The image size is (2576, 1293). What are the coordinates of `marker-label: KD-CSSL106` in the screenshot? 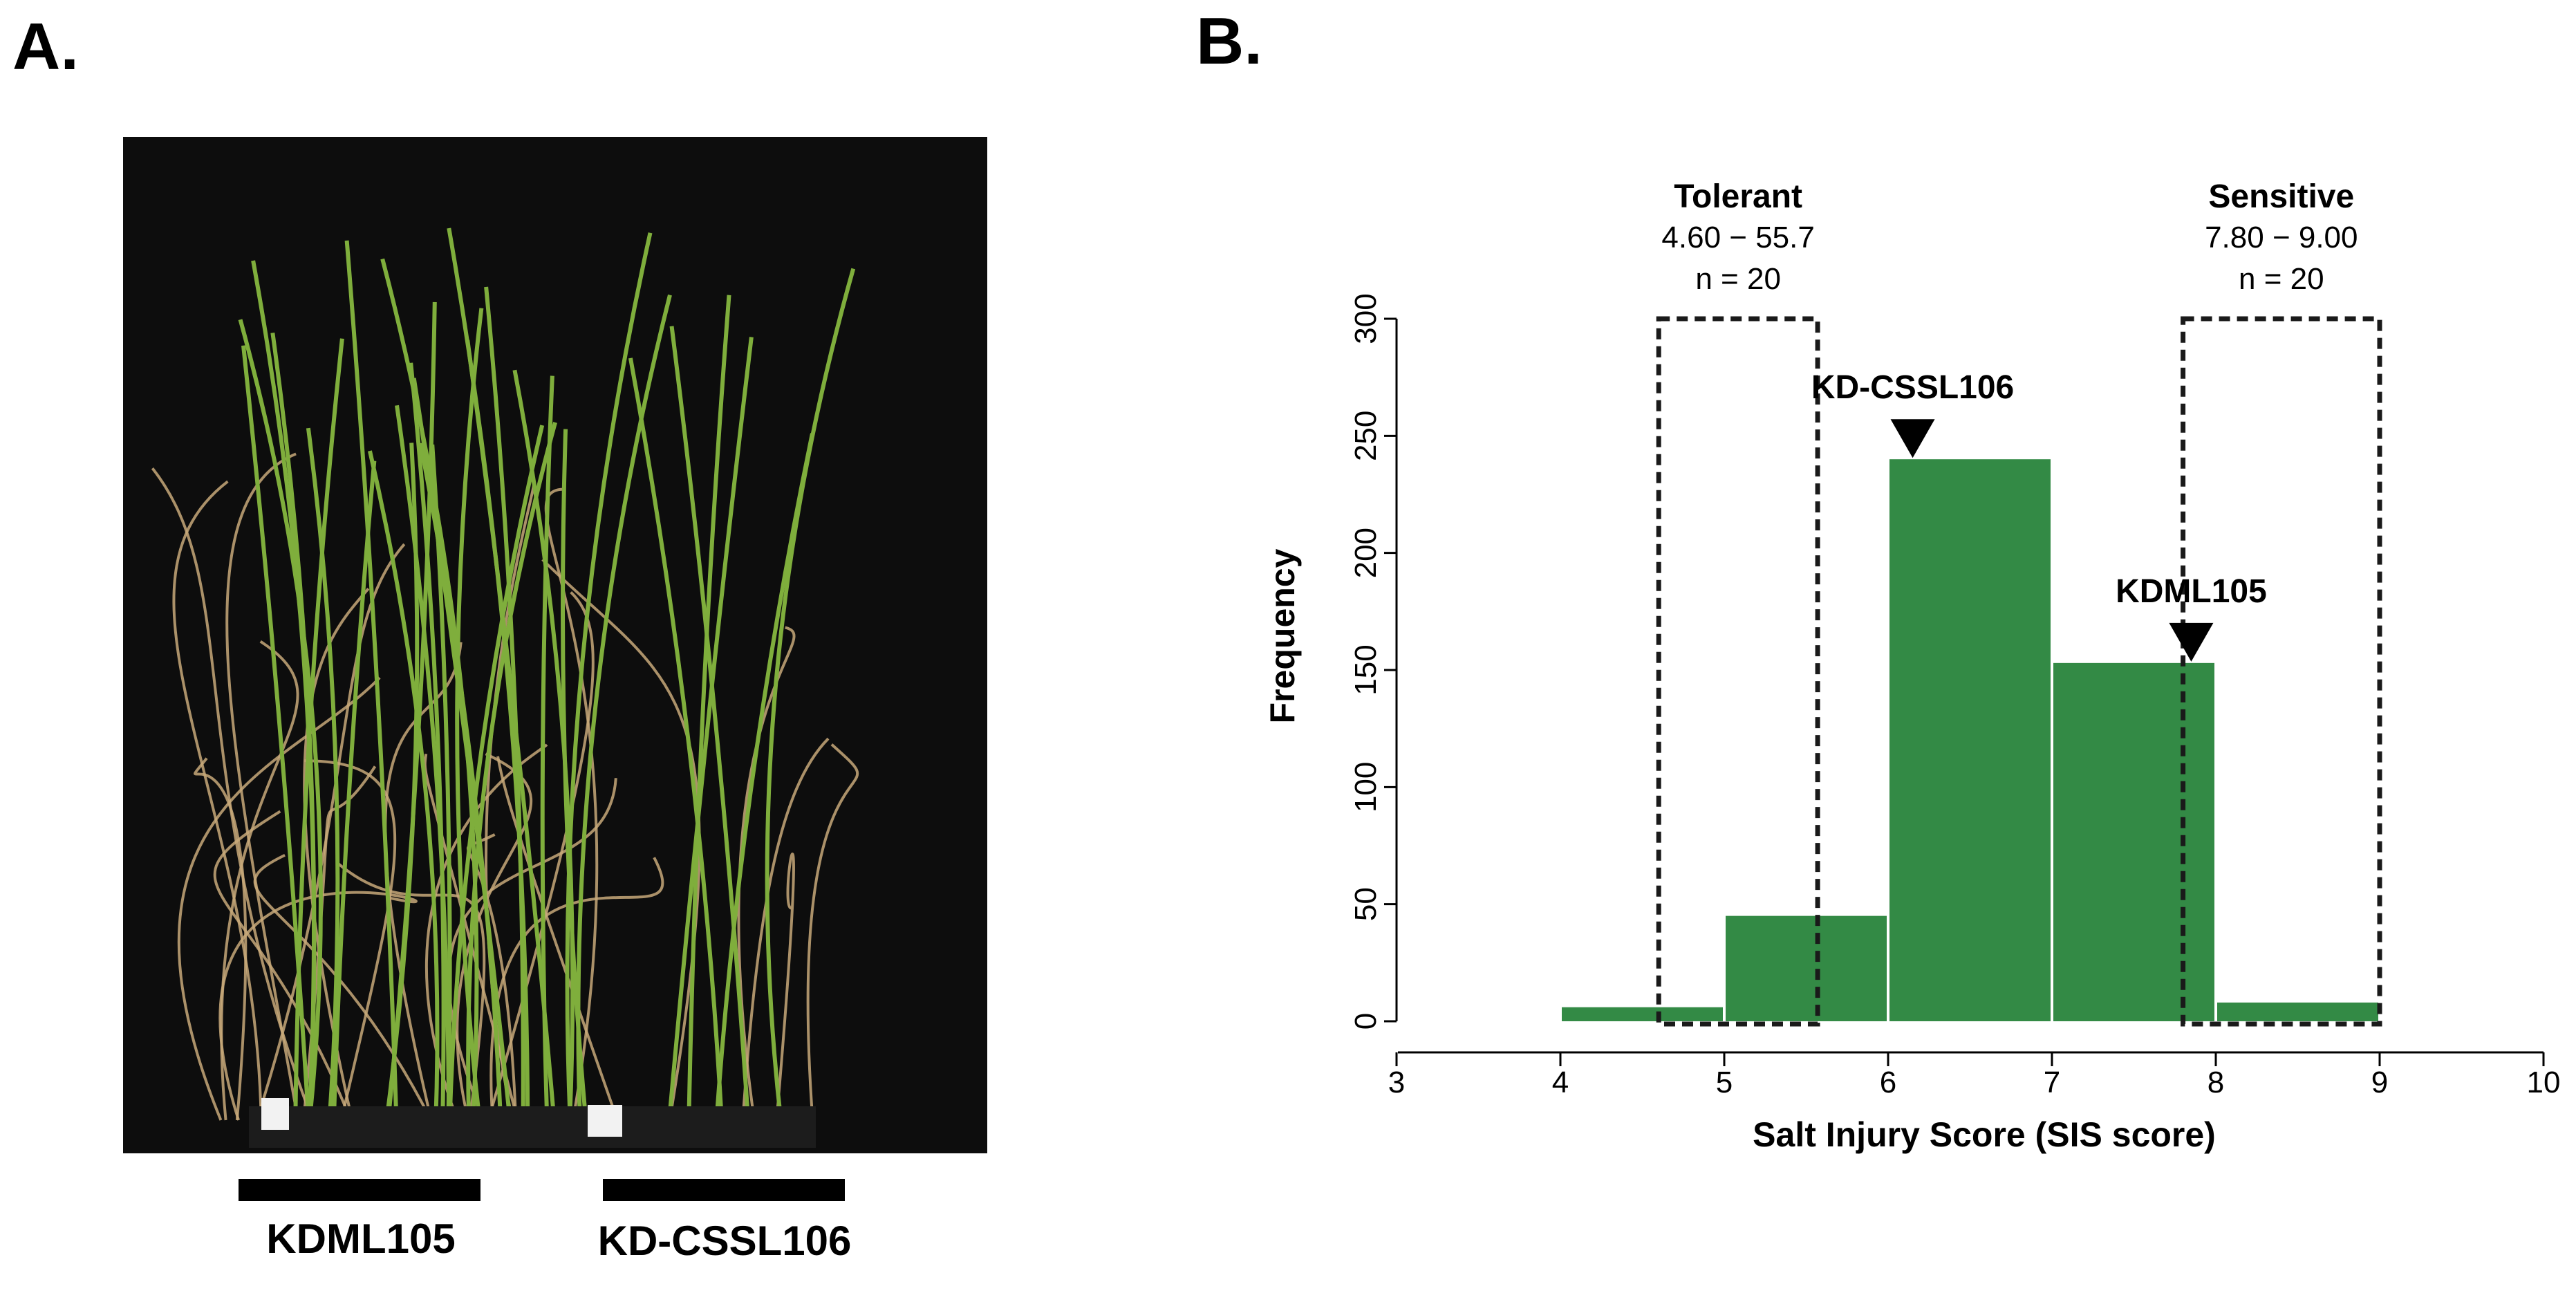 It's located at (1912, 387).